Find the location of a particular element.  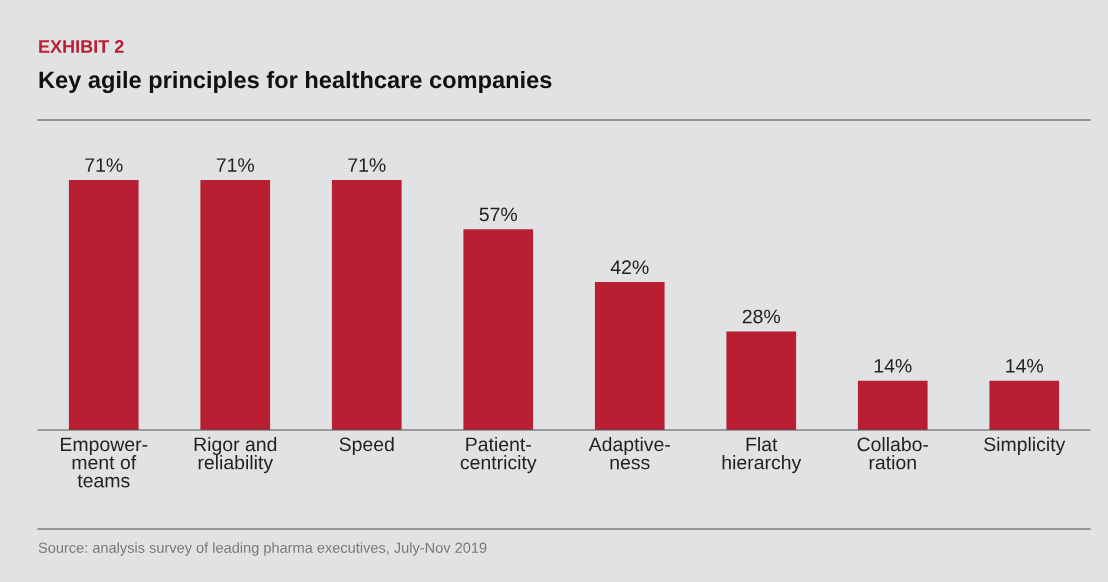

x-tick-label: Collabo- ration is located at coordinates (893, 453).